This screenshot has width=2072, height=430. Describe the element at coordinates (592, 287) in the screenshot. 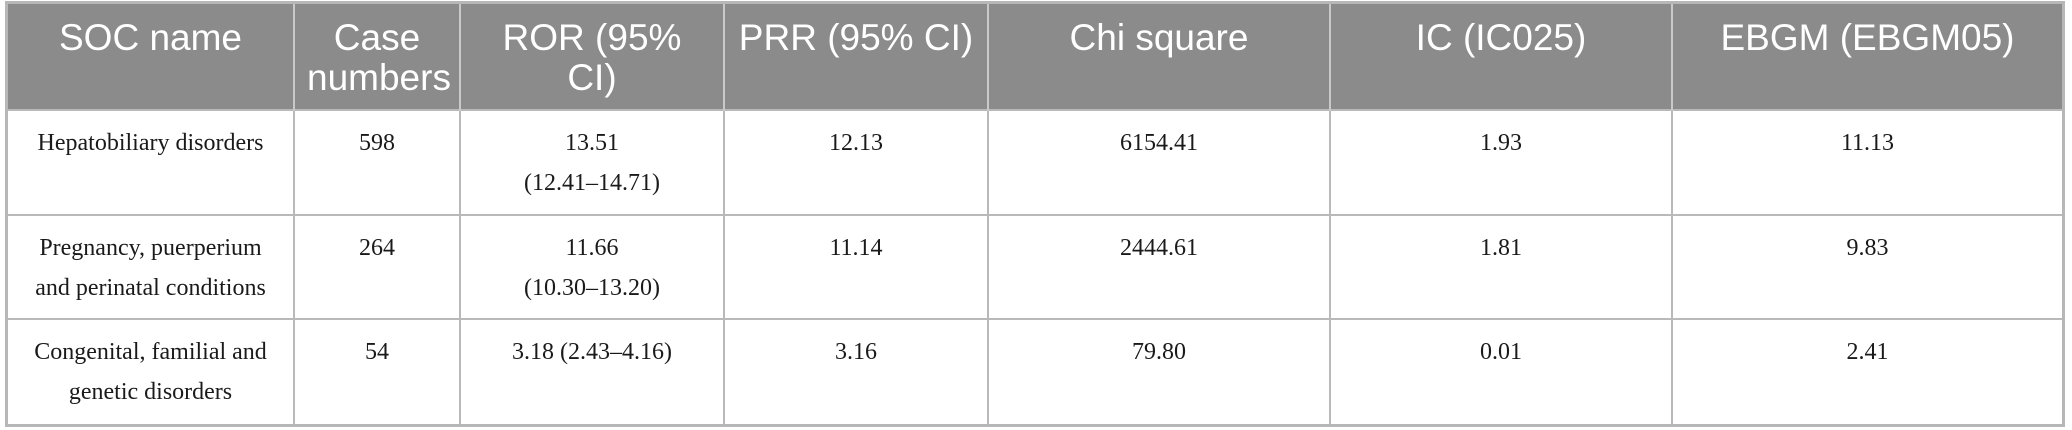

I see `ror-ci: (10.30–13.20)` at that location.